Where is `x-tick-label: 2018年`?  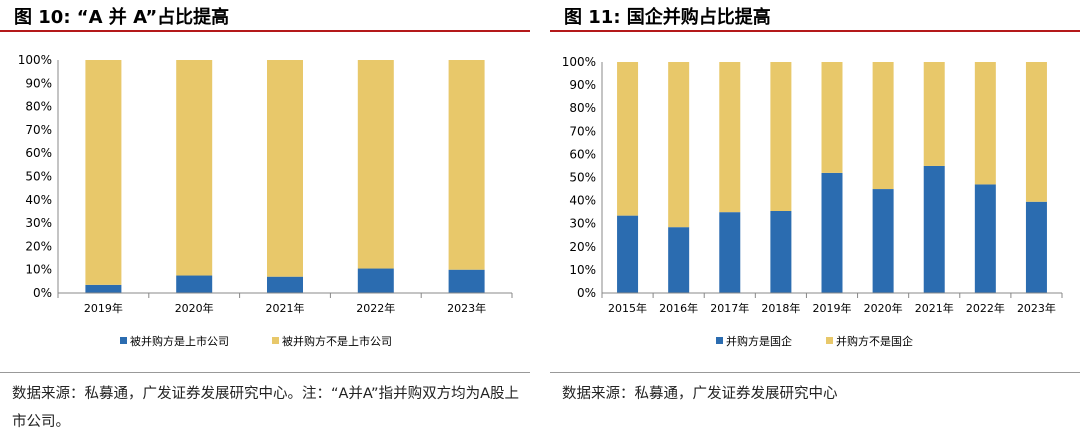 x-tick-label: 2018年 is located at coordinates (780, 308).